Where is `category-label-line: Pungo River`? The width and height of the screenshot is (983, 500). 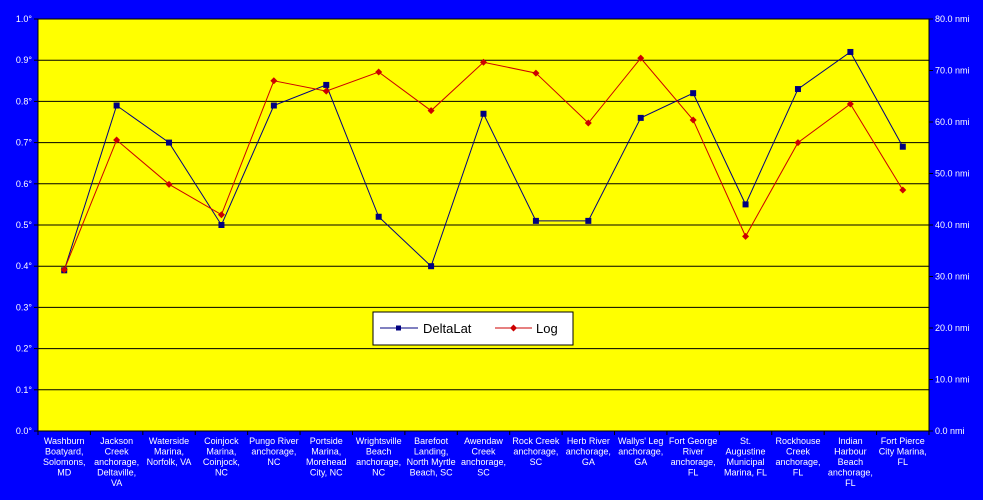 category-label-line: Pungo River is located at coordinates (274, 441).